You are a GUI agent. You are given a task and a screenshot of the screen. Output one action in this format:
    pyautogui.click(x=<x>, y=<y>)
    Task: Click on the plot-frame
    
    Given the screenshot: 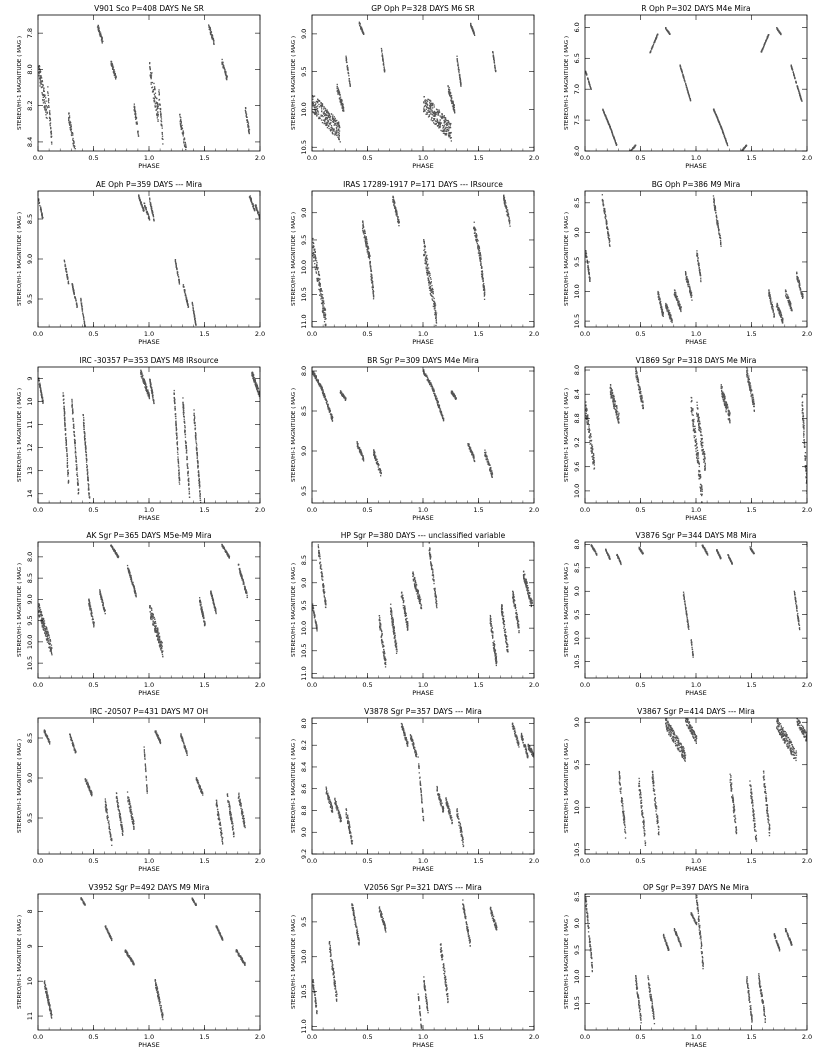 What is the action you would take?
    pyautogui.click(x=696, y=83)
    